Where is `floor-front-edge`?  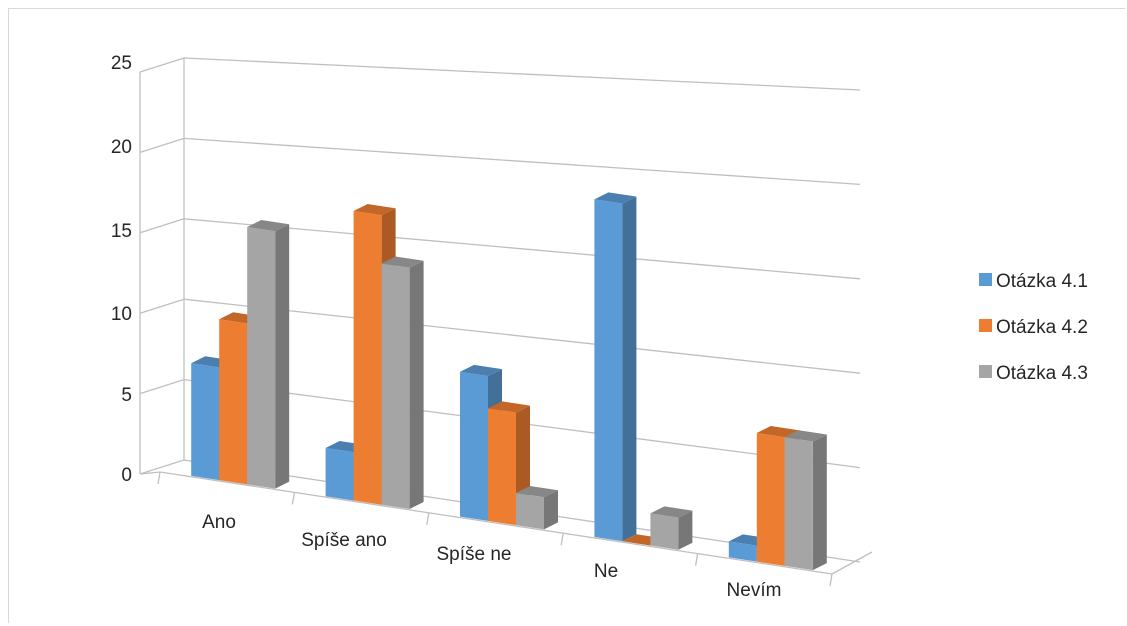 floor-front-edge is located at coordinates (496, 523).